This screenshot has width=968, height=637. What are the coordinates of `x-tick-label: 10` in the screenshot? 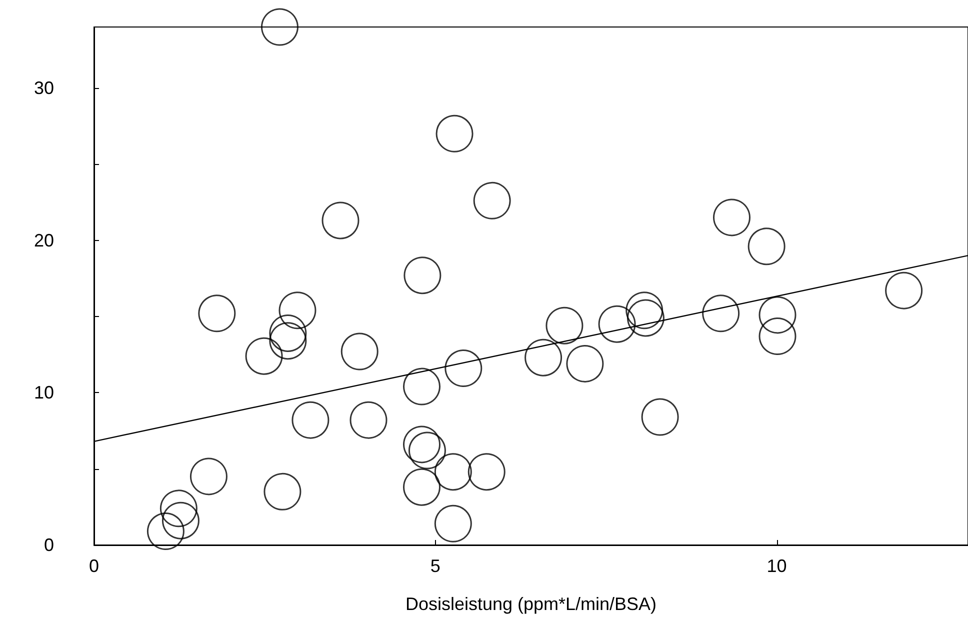 It's located at (776, 566).